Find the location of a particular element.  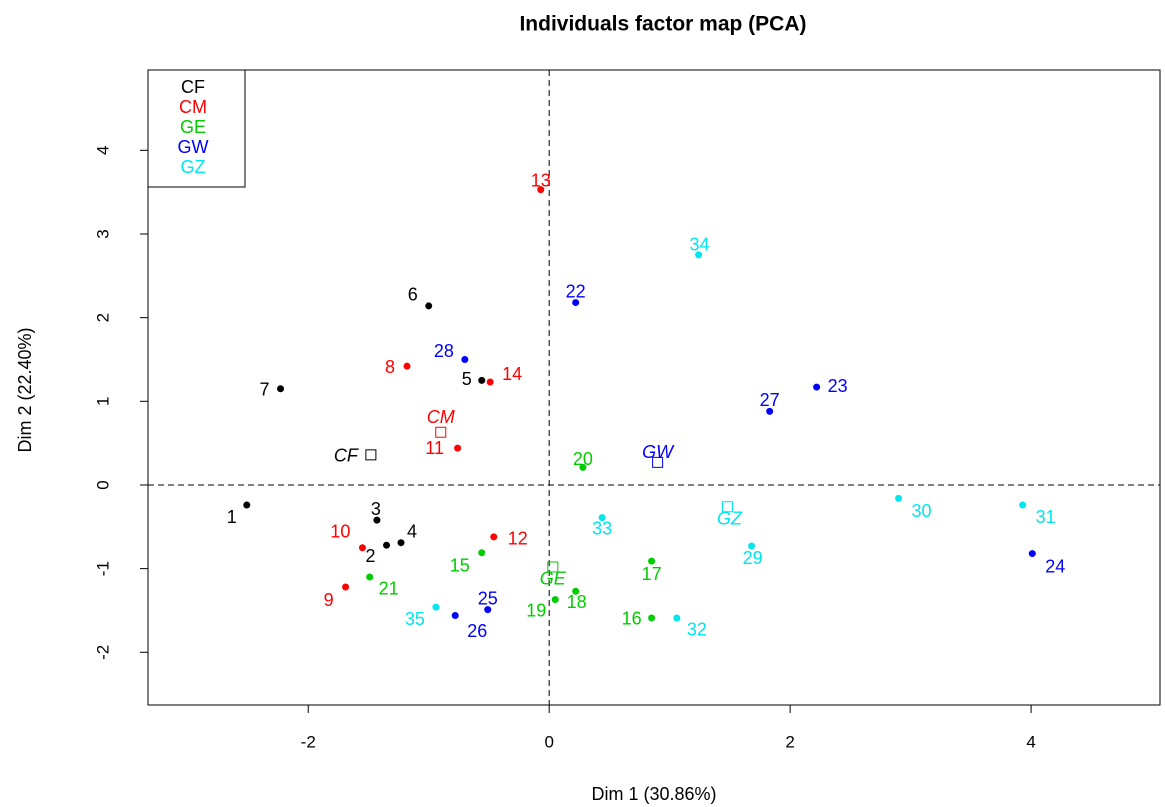

legend-entry: GW is located at coordinates (193, 147).